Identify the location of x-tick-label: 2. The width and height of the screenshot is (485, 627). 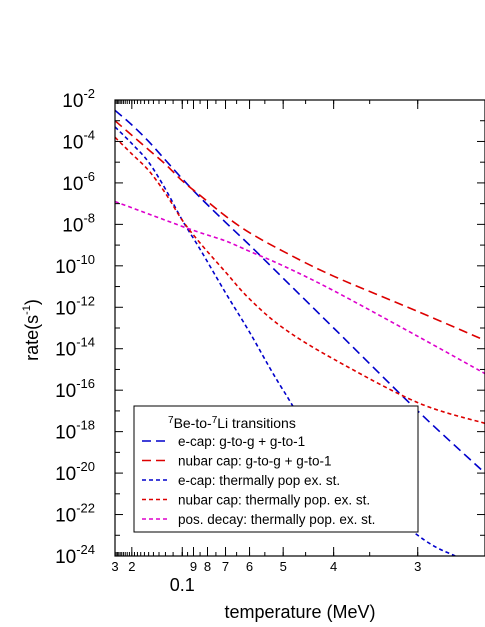
(131, 566).